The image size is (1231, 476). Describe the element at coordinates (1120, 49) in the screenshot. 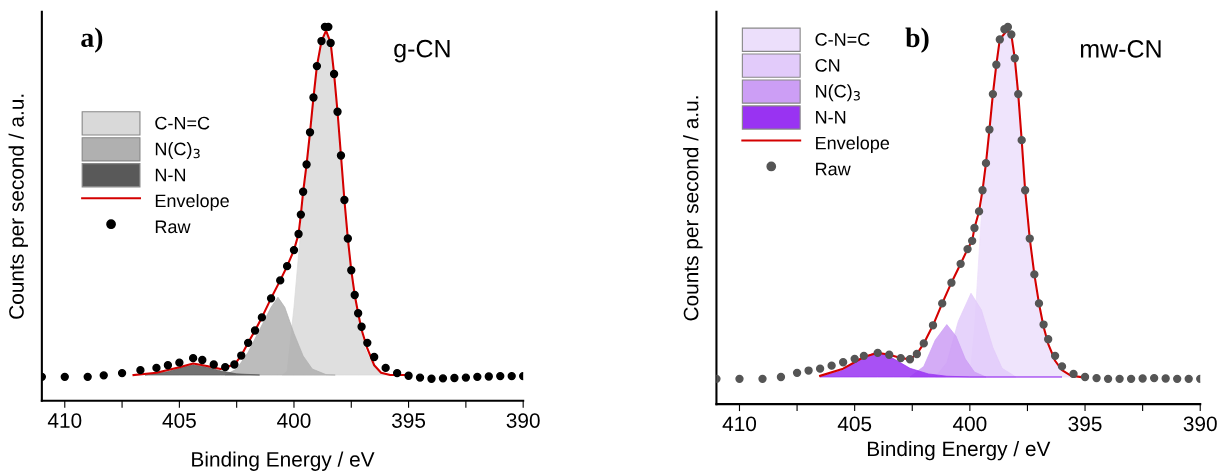

I see `annotation: mw-CN` at that location.